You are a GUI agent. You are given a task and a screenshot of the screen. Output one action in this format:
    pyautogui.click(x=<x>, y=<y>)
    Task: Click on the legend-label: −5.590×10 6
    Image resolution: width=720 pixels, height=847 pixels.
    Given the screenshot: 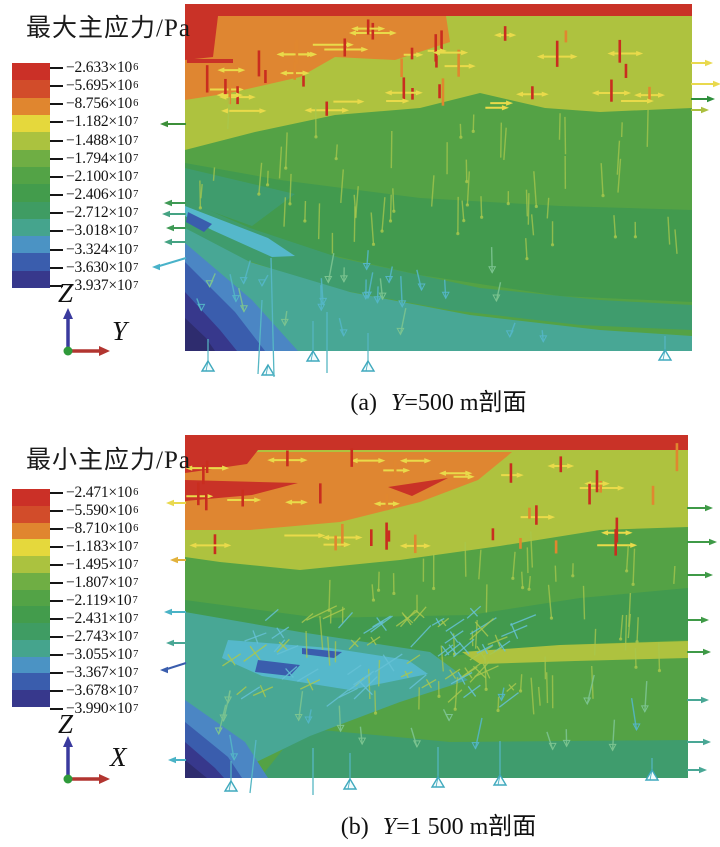 What is the action you would take?
    pyautogui.click(x=114, y=511)
    